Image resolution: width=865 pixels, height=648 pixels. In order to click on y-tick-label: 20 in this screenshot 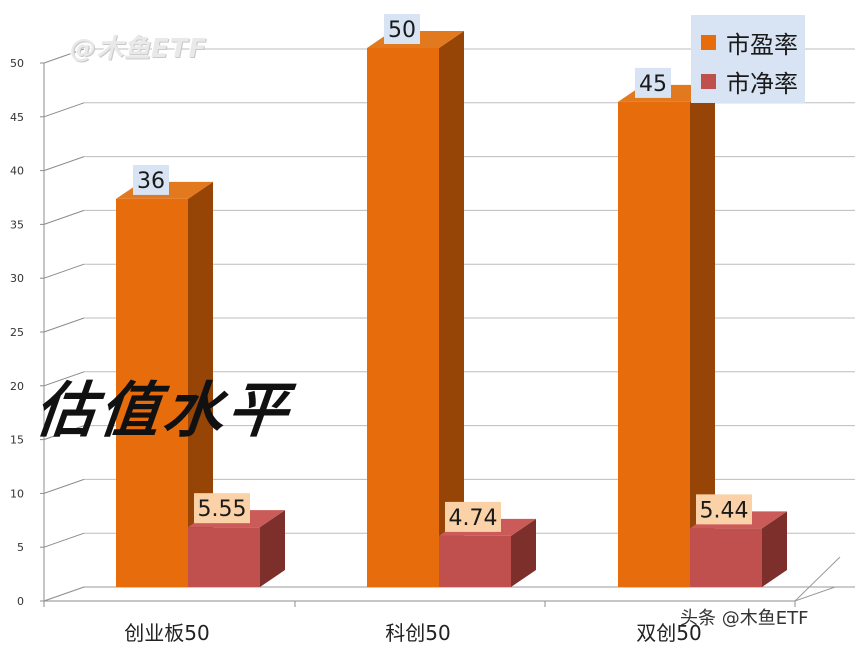, I will do `click(17, 386)`.